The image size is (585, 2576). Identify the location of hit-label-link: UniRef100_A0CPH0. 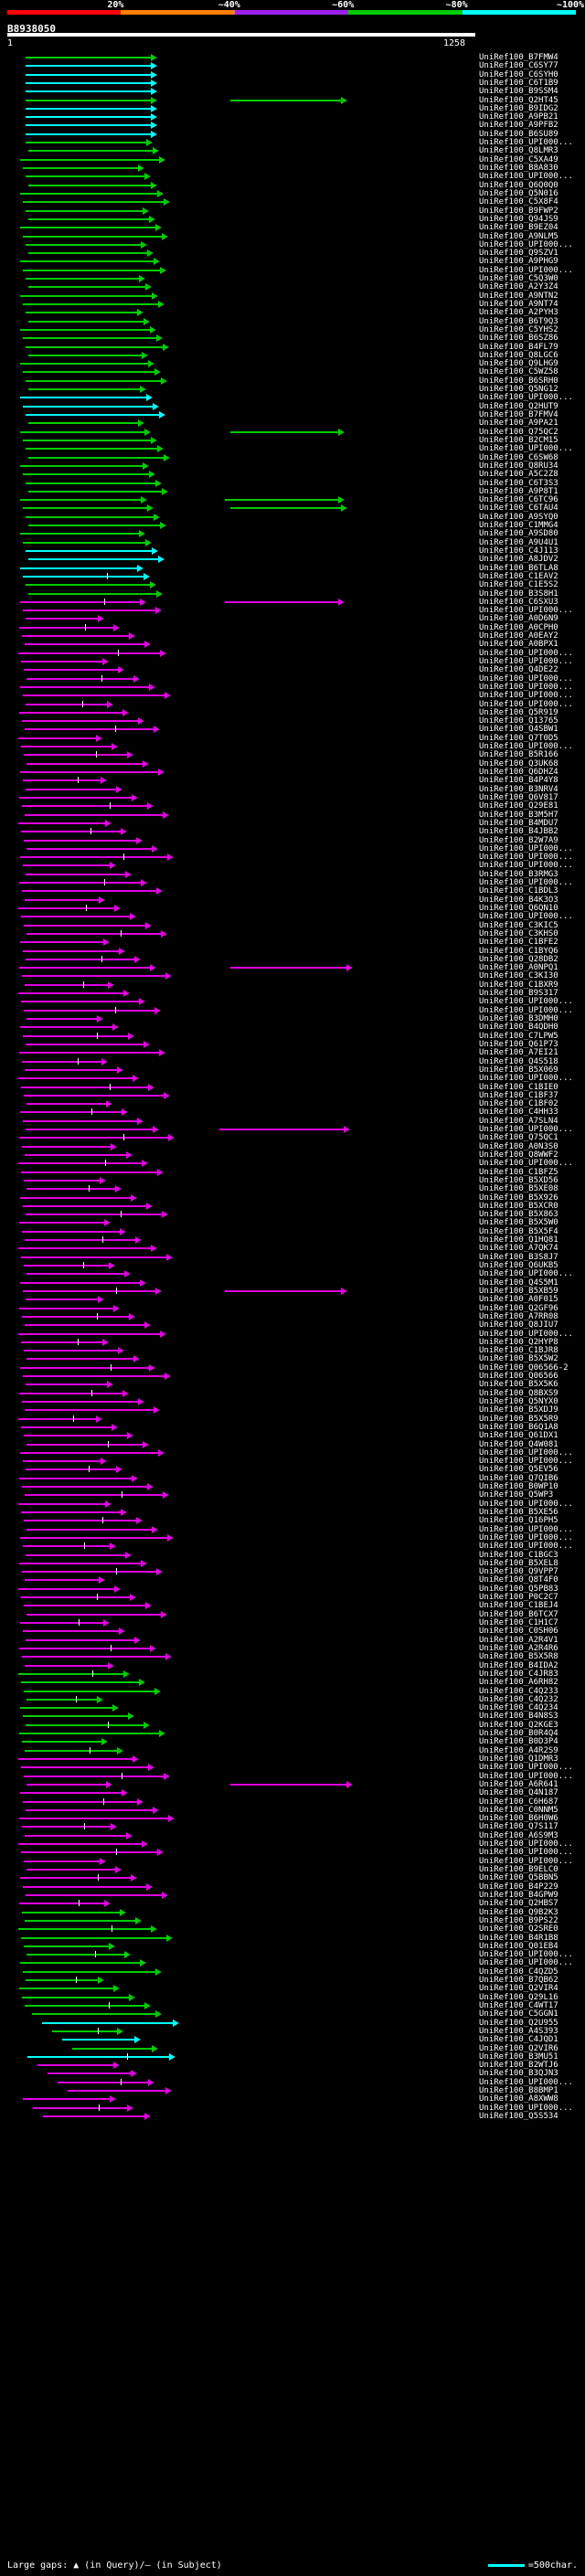
(518, 627).